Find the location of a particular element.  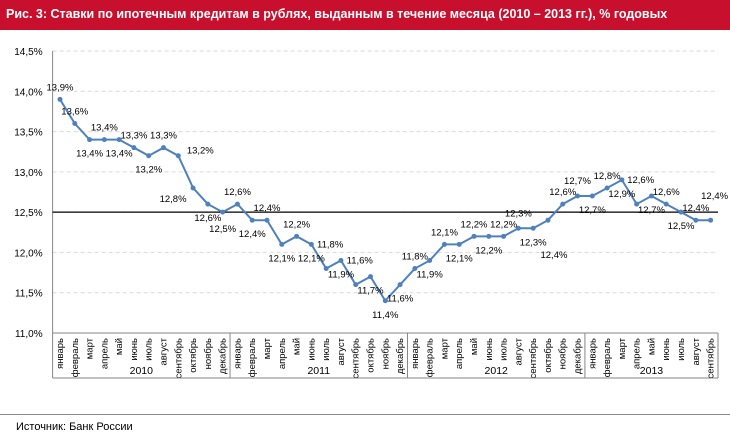

data-label: 12,7% is located at coordinates (651, 210).